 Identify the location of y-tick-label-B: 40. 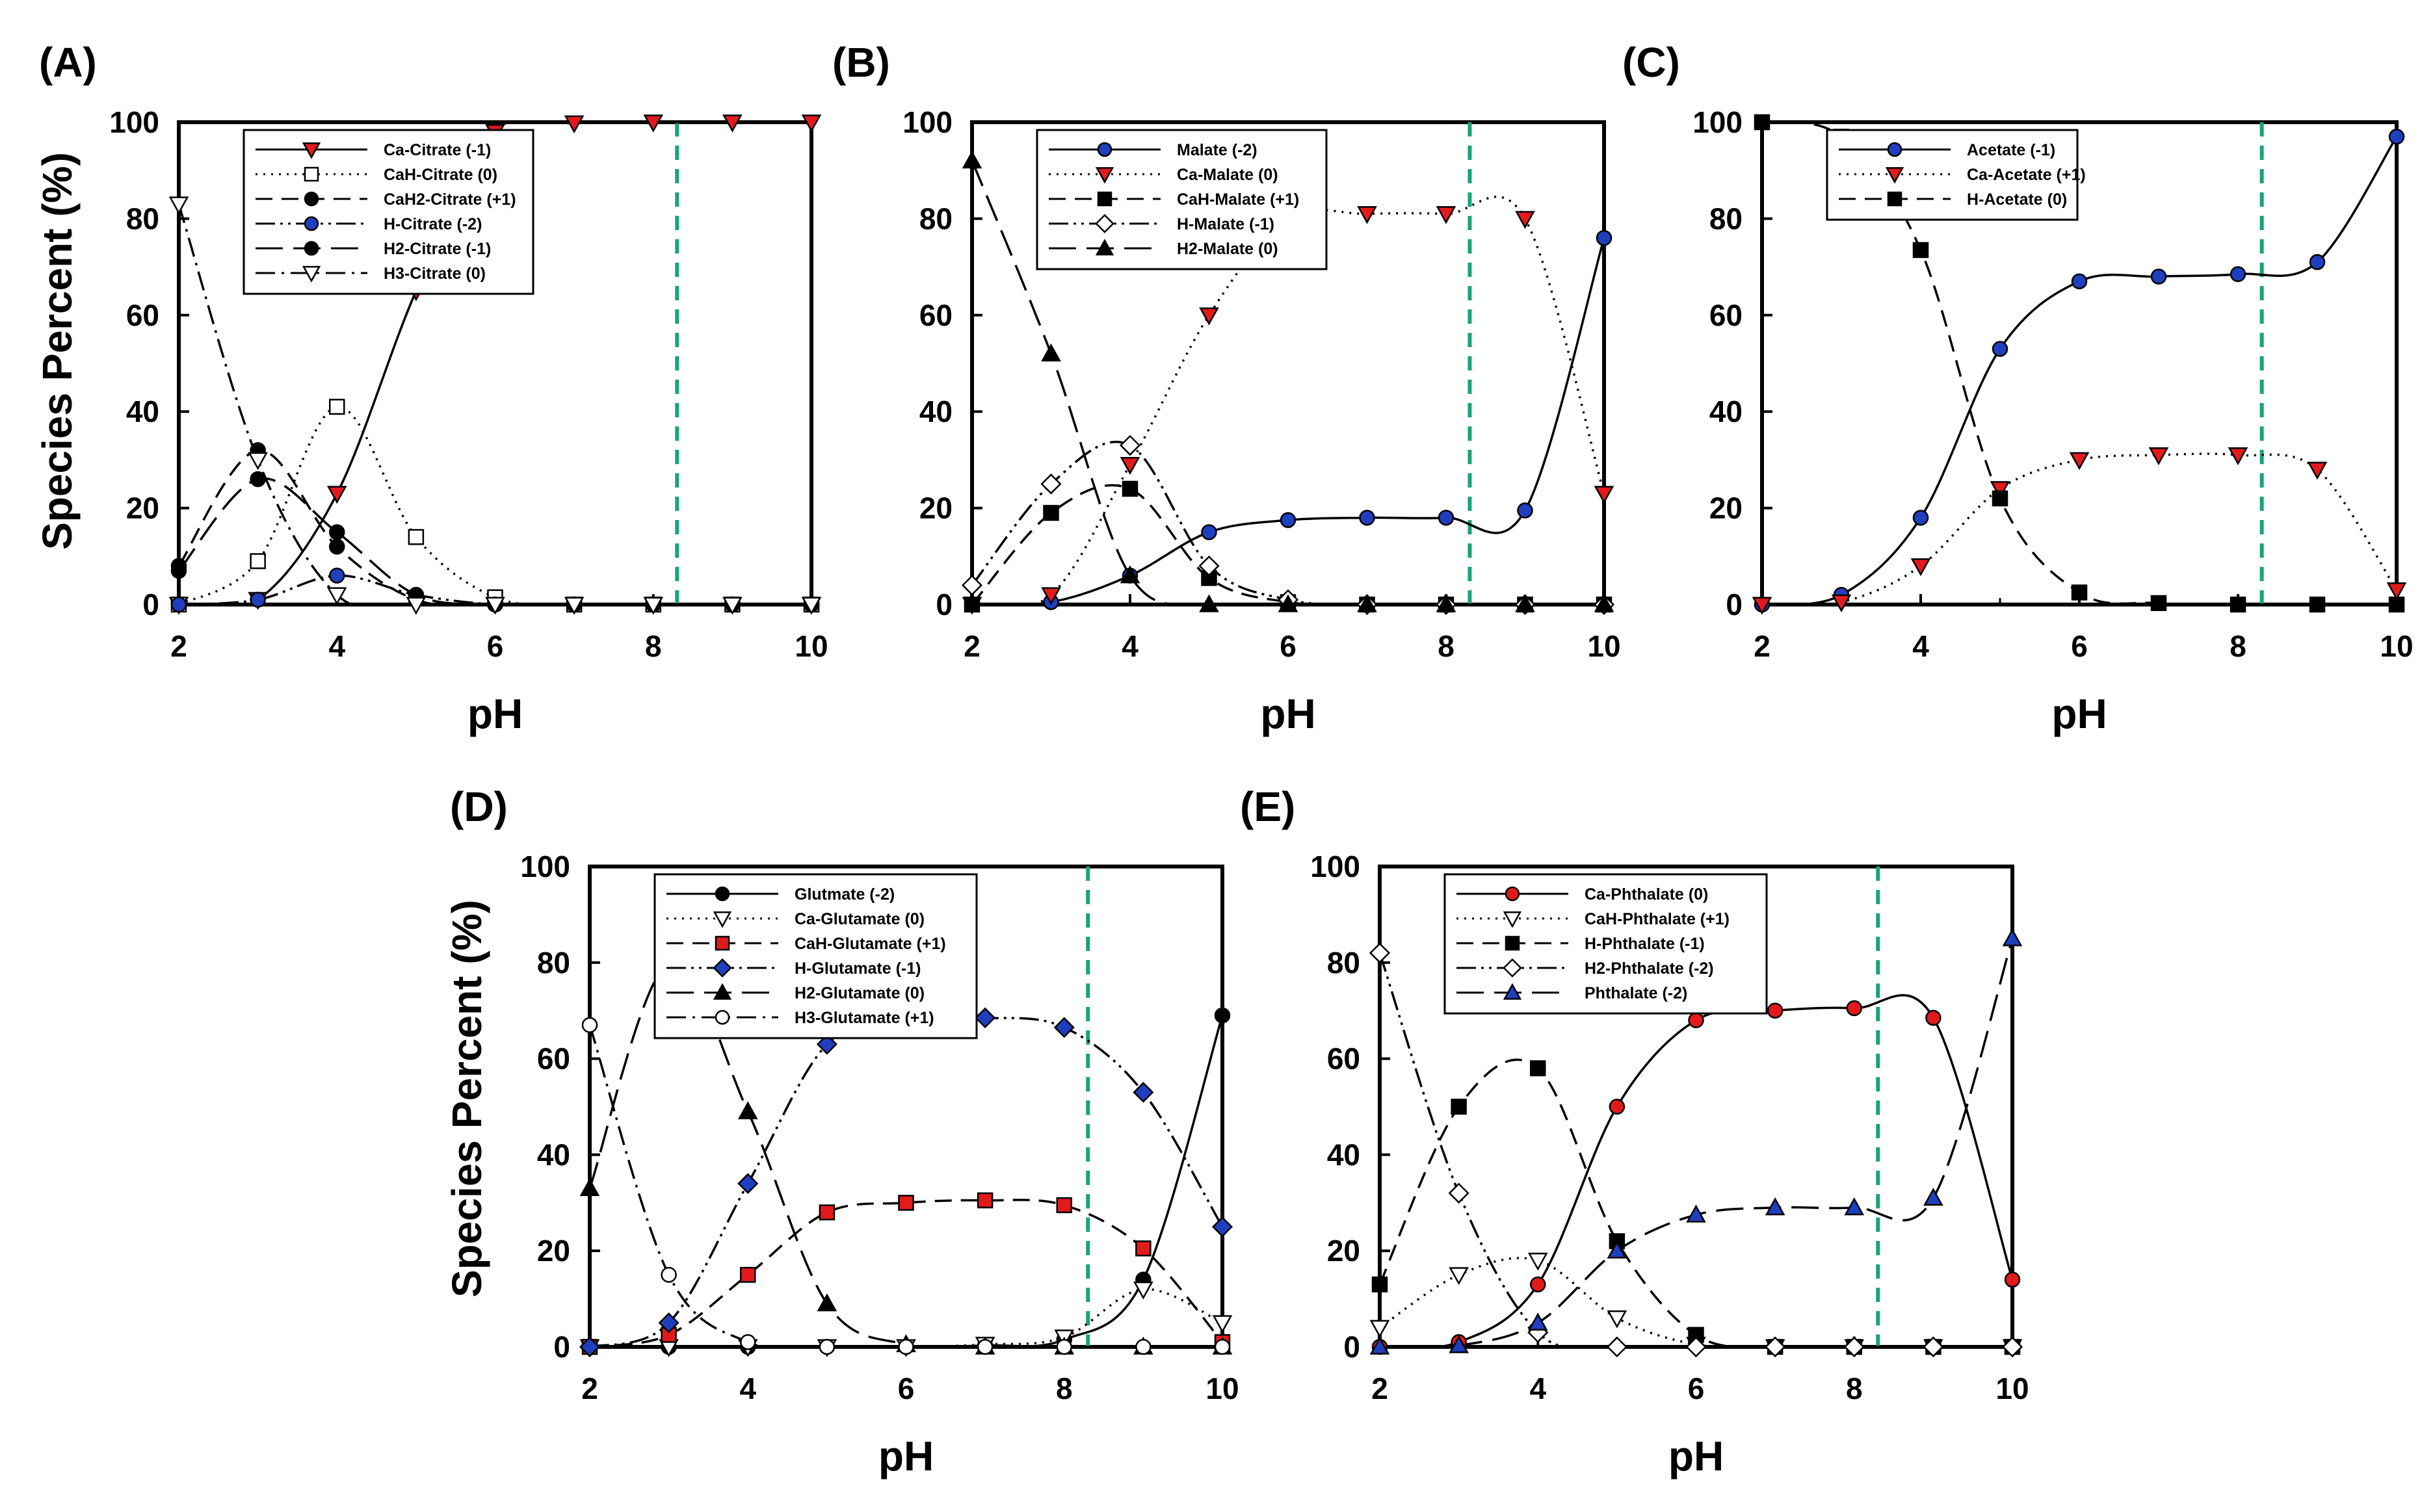
(936, 412).